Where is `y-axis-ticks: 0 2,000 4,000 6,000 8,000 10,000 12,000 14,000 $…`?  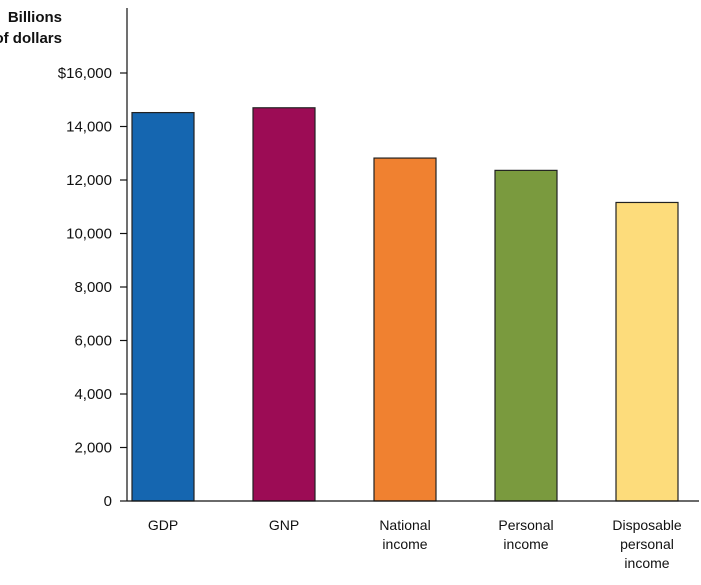 y-axis-ticks: 0 2,000 4,000 6,000 8,000 10,000 12,000 14,000 $… is located at coordinates (92, 287).